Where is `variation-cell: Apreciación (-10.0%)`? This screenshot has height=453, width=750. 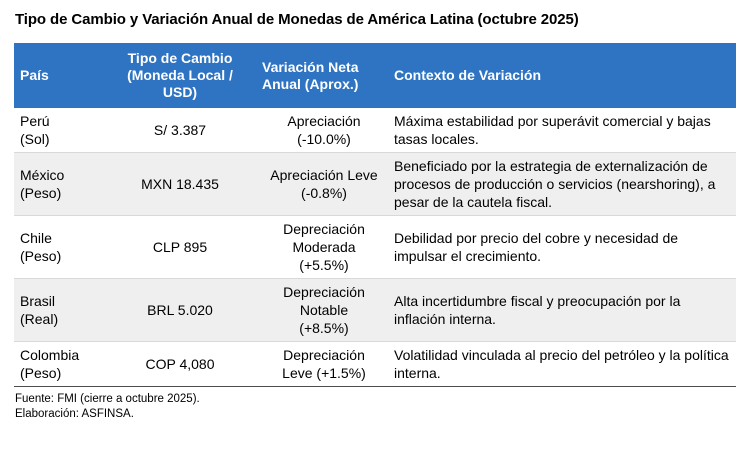
variation-cell: Apreciación (-10.0%) is located at coordinates (324, 130).